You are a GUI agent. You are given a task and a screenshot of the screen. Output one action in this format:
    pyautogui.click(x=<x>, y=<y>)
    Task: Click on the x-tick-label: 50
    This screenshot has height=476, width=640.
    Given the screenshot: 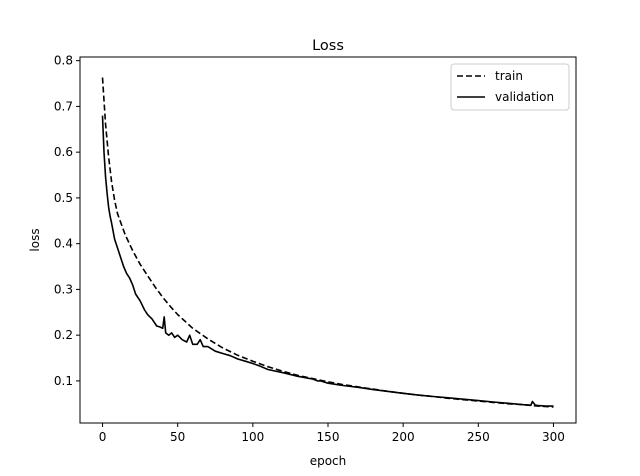 What is the action you would take?
    pyautogui.click(x=177, y=437)
    